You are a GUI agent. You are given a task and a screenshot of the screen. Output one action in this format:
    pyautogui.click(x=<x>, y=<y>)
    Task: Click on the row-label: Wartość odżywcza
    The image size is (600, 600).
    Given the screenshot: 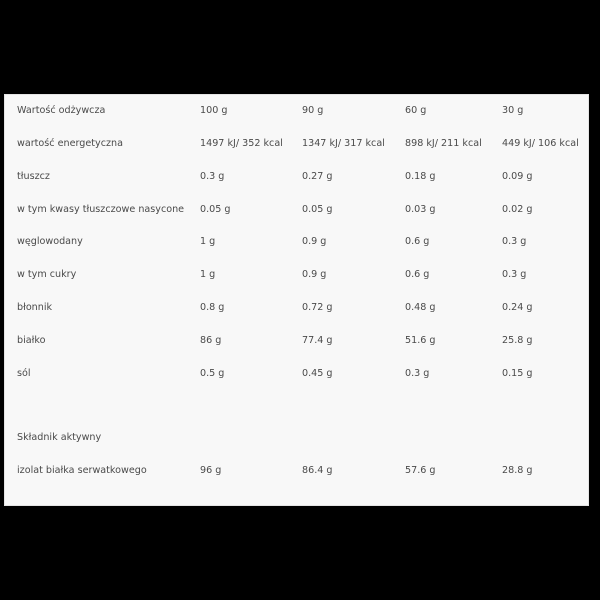 What is the action you would take?
    pyautogui.click(x=61, y=110)
    